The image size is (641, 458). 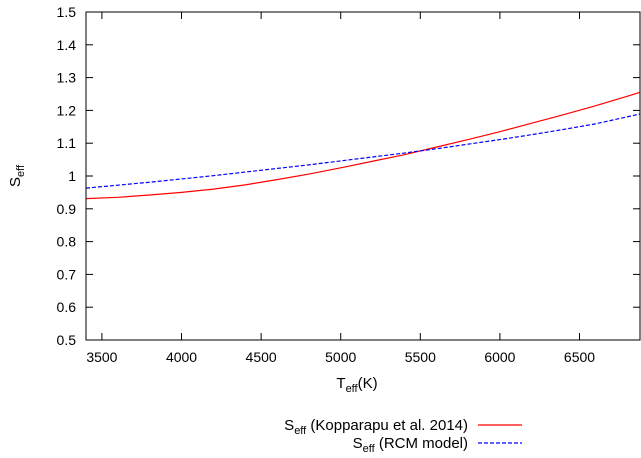 What do you see at coordinates (67, 45) in the screenshot?
I see `y-tick-label: 1.4` at bounding box center [67, 45].